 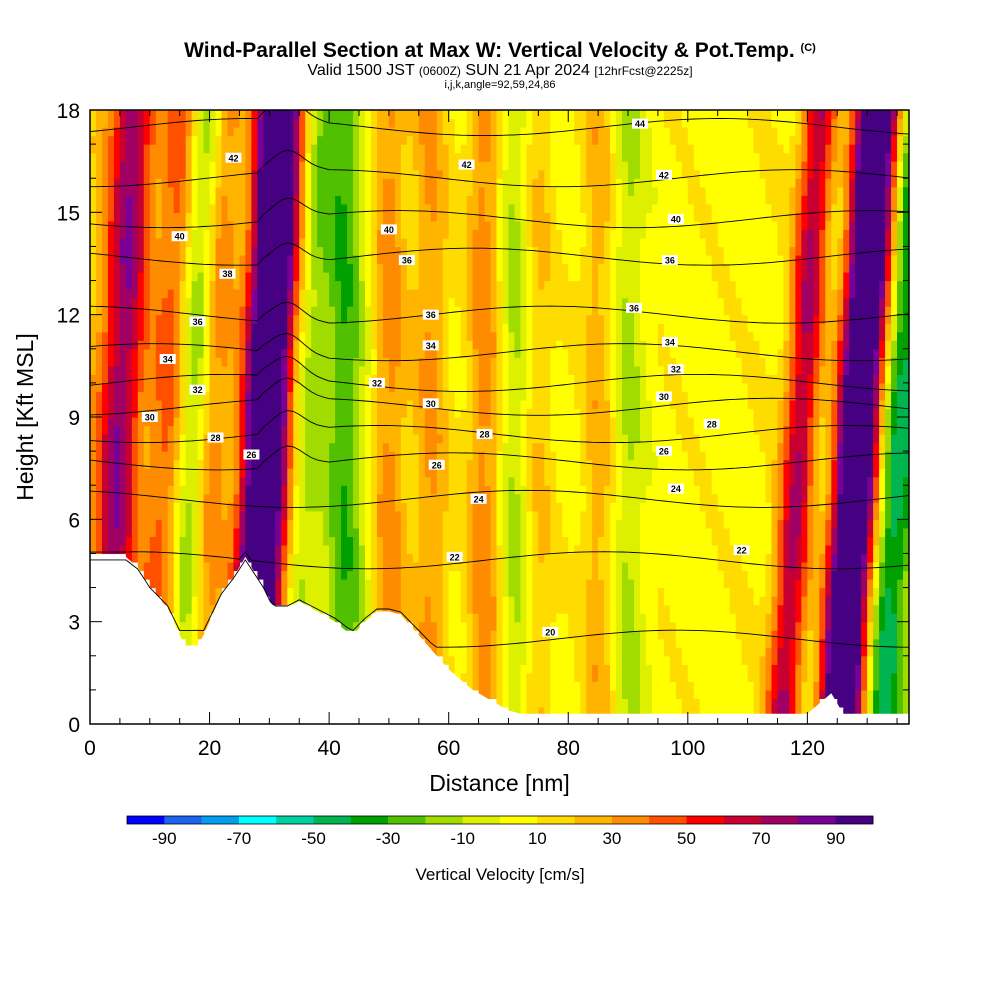 What do you see at coordinates (761, 838) in the screenshot?
I see `colorbar-tick-label: 70` at bounding box center [761, 838].